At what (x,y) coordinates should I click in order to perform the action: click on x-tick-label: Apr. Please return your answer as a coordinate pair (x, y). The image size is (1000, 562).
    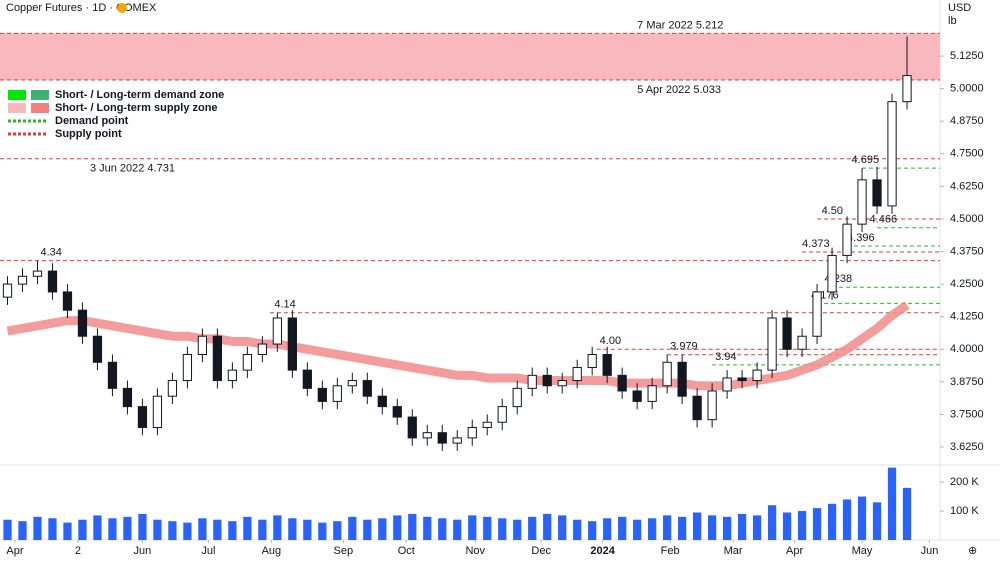
    Looking at the image, I should click on (14, 551).